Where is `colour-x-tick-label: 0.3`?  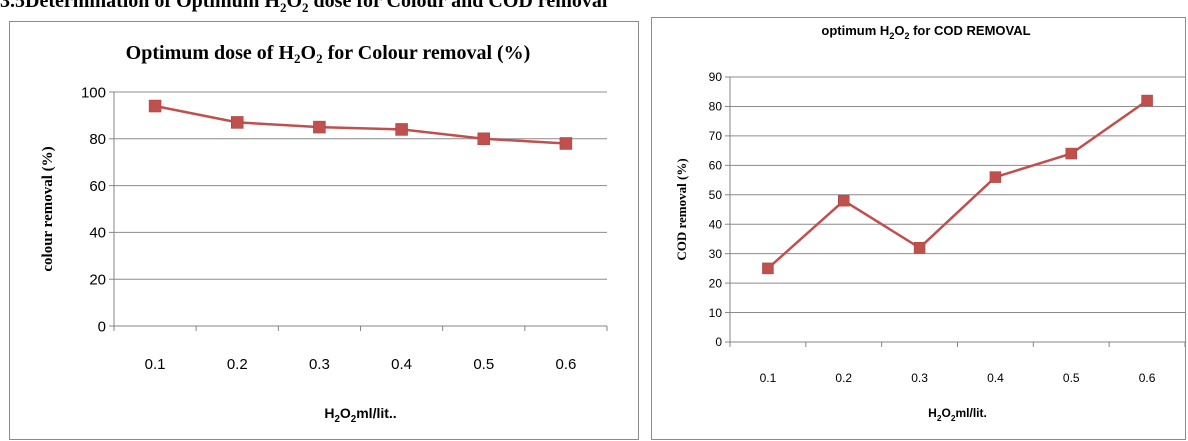
colour-x-tick-label: 0.3 is located at coordinates (319, 364).